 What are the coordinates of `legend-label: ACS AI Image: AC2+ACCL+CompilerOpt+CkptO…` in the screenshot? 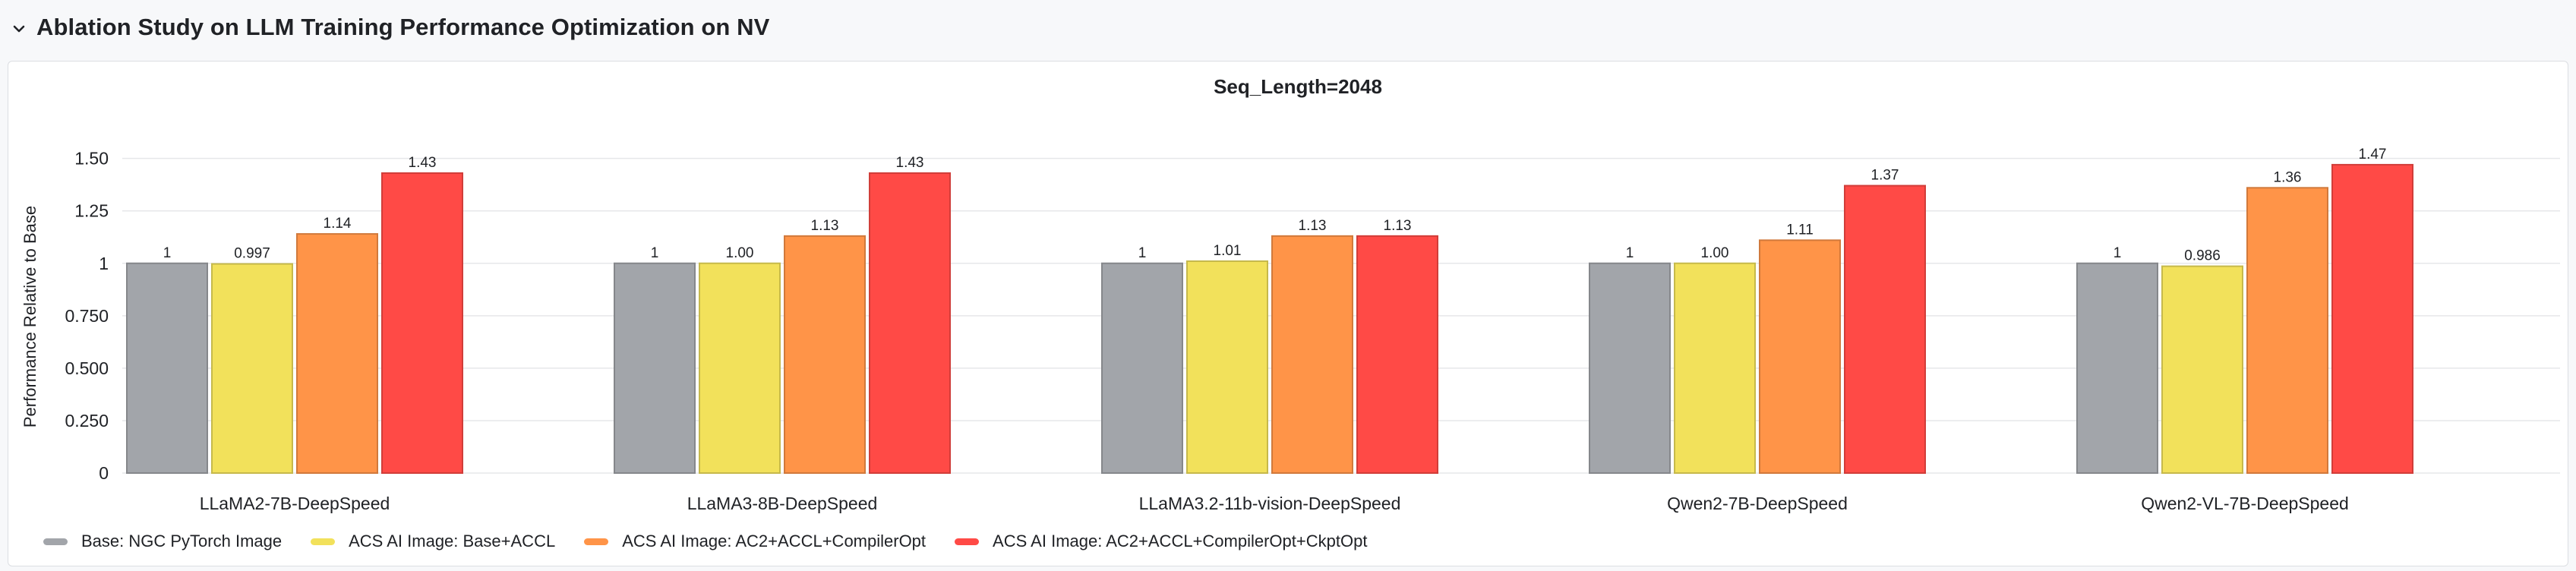 It's located at (1180, 541).